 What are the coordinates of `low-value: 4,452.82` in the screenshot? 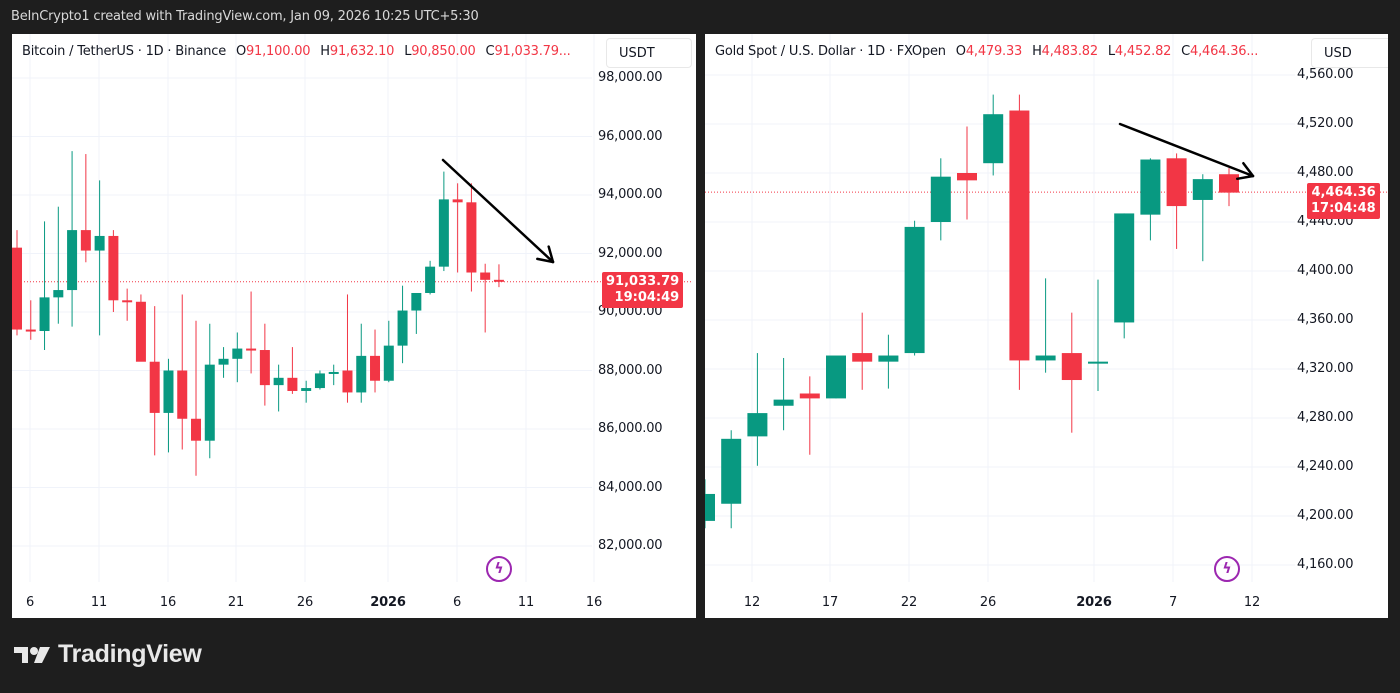 It's located at (1143, 51).